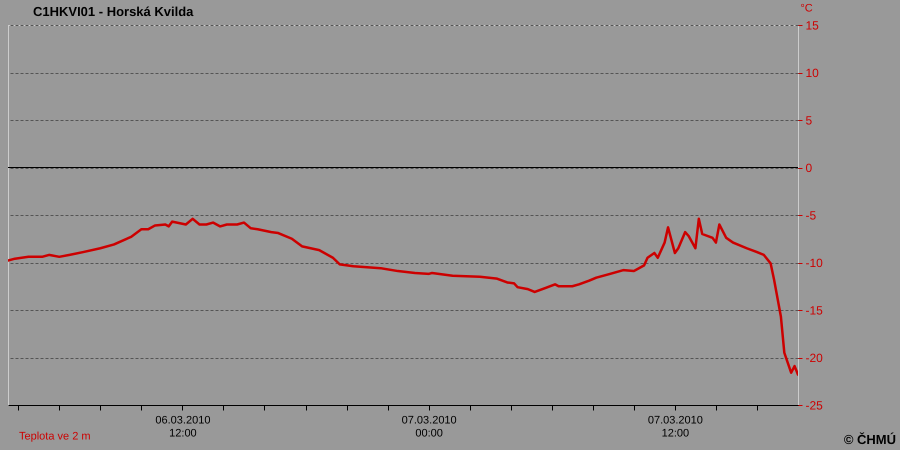 This screenshot has width=900, height=450. I want to click on y-tick-label: 15, so click(813, 25).